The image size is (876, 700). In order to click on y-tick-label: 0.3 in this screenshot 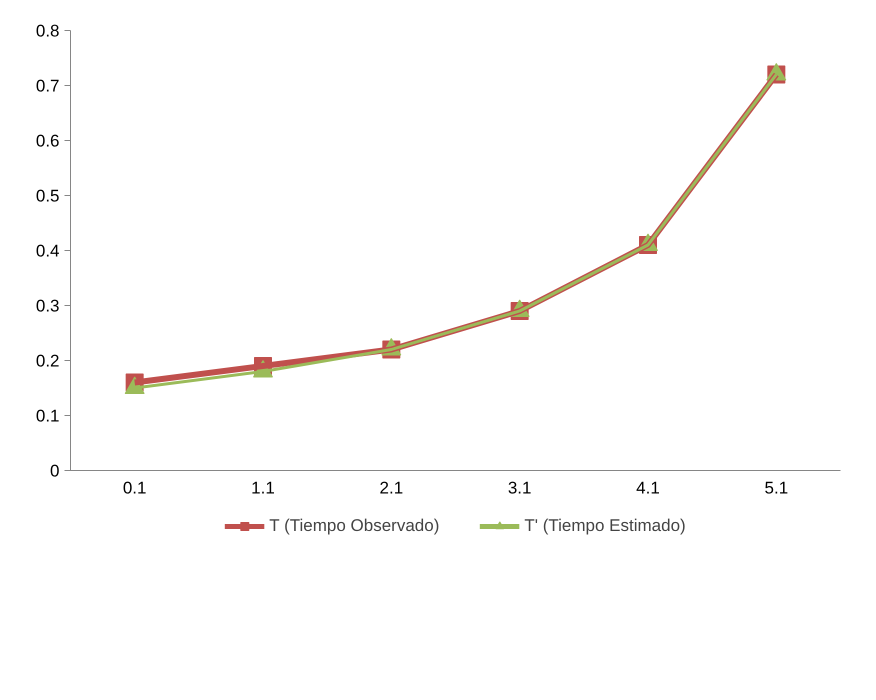, I will do `click(48, 306)`.